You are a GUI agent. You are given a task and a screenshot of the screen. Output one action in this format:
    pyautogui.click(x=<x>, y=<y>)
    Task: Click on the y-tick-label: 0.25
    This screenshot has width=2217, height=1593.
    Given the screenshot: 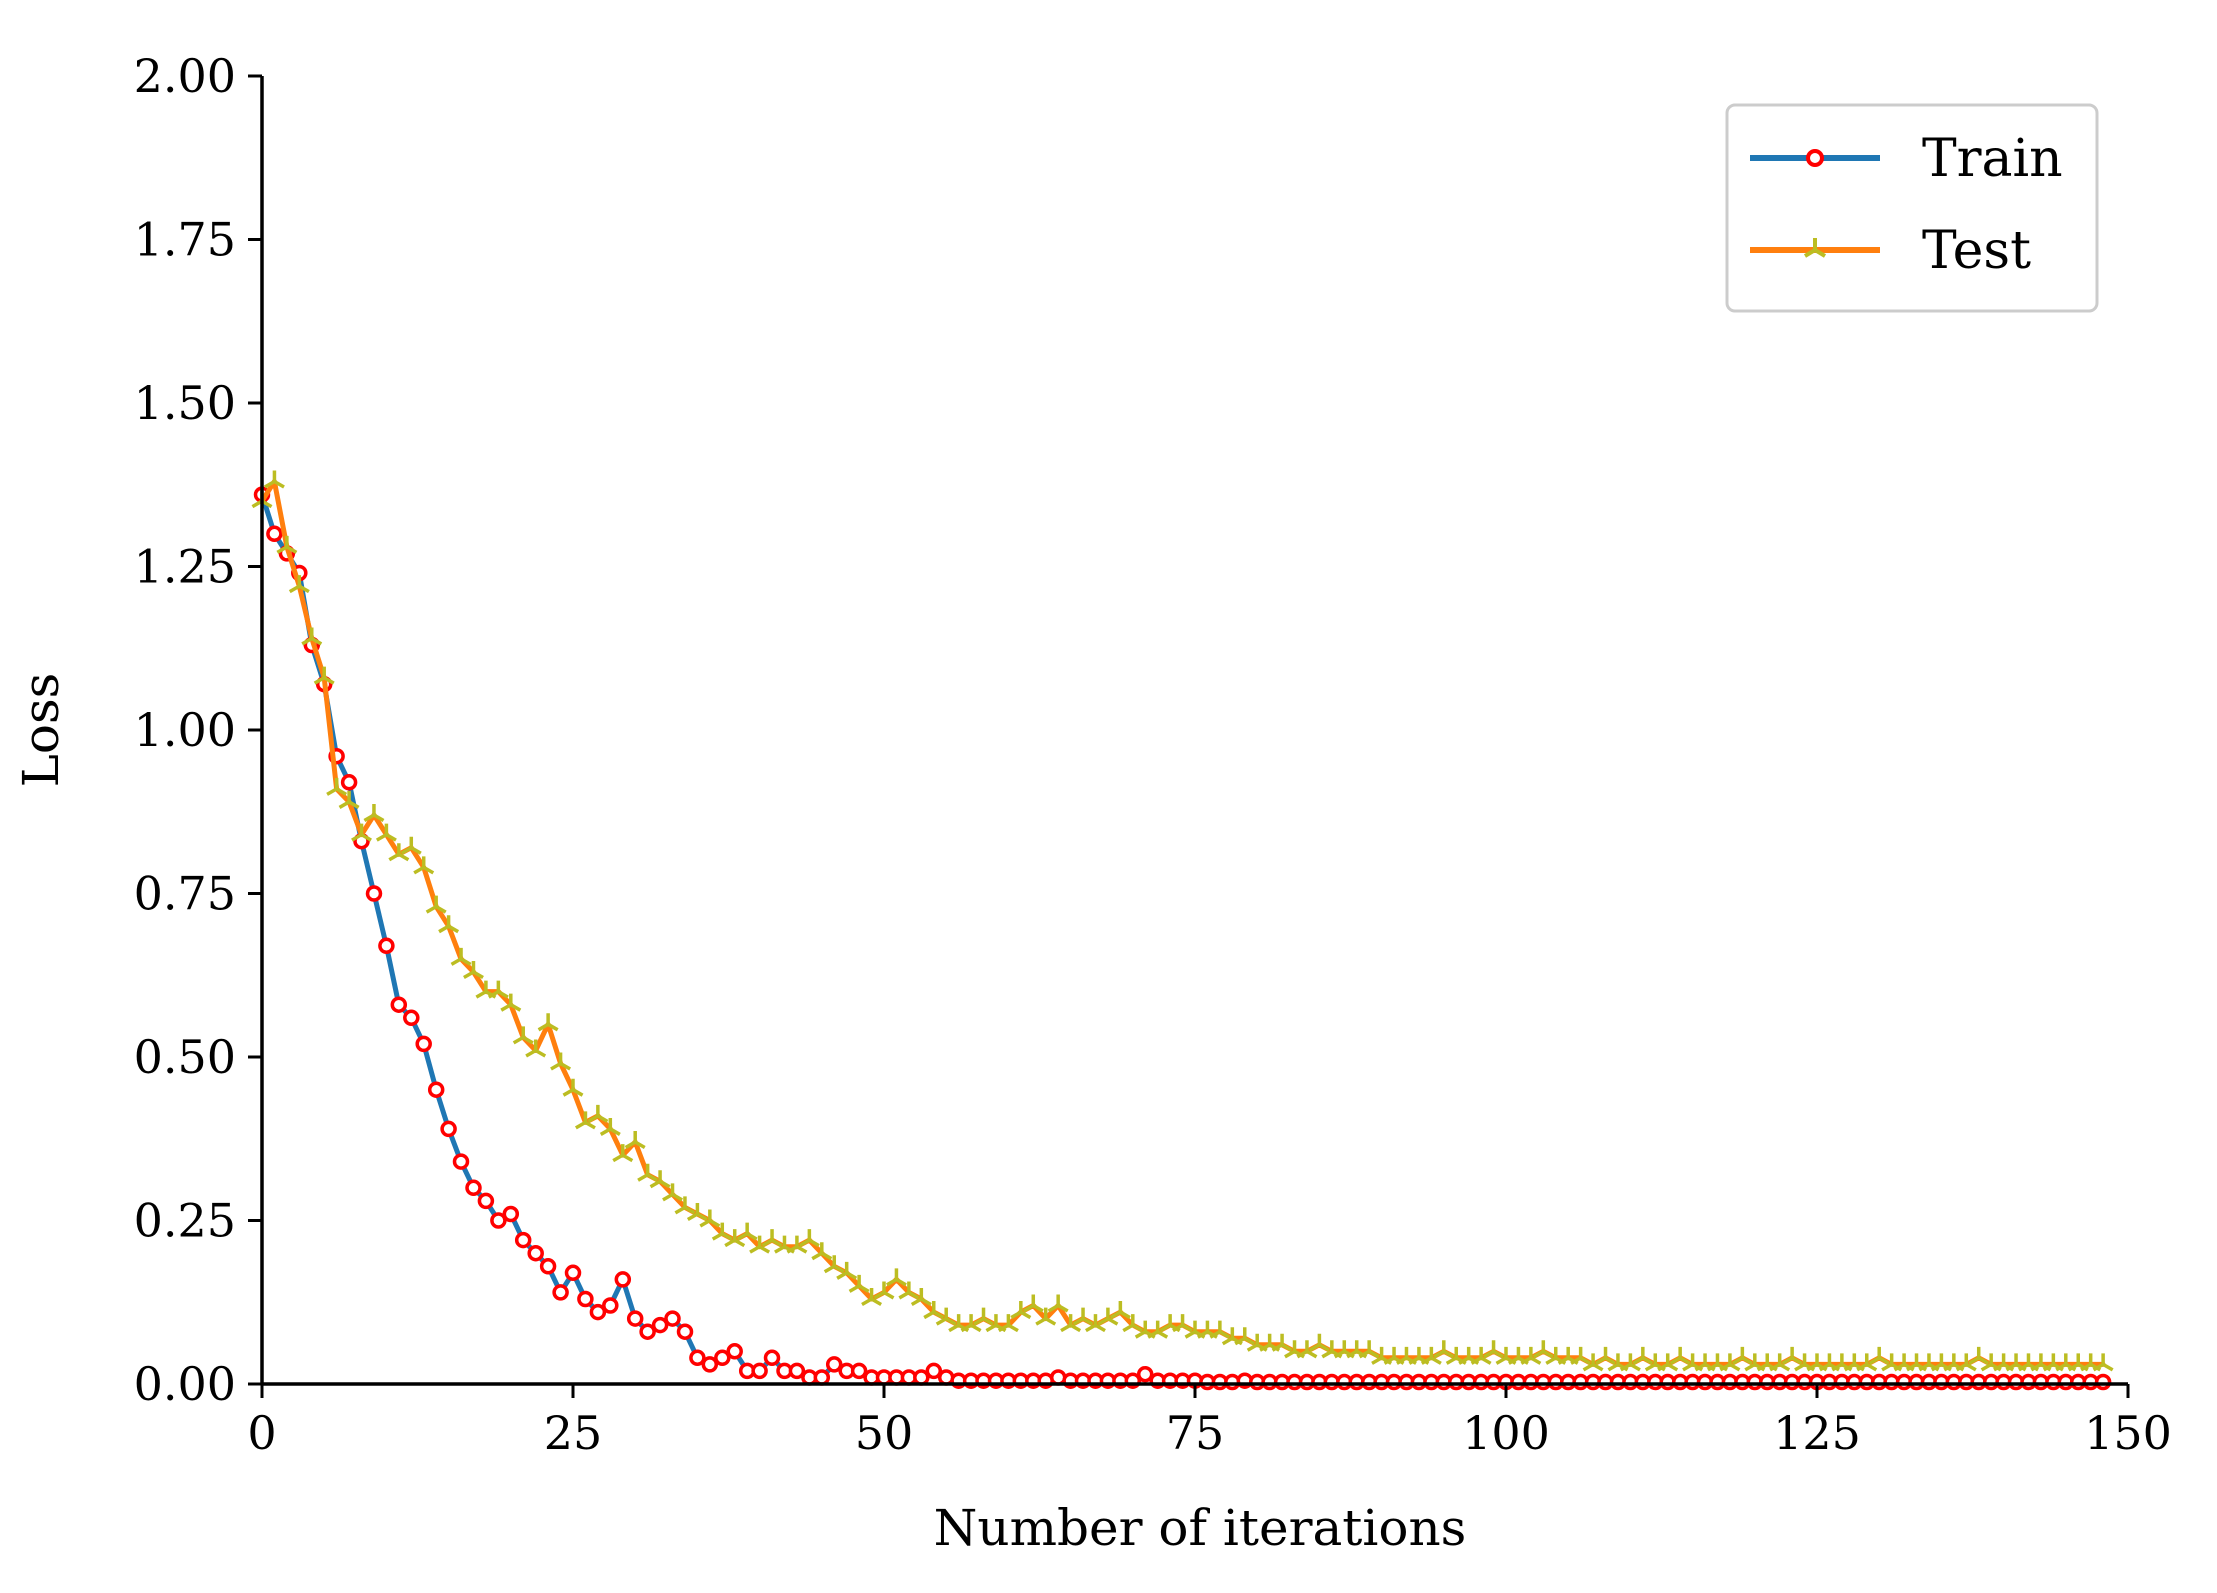 What is the action you would take?
    pyautogui.click(x=185, y=1221)
    